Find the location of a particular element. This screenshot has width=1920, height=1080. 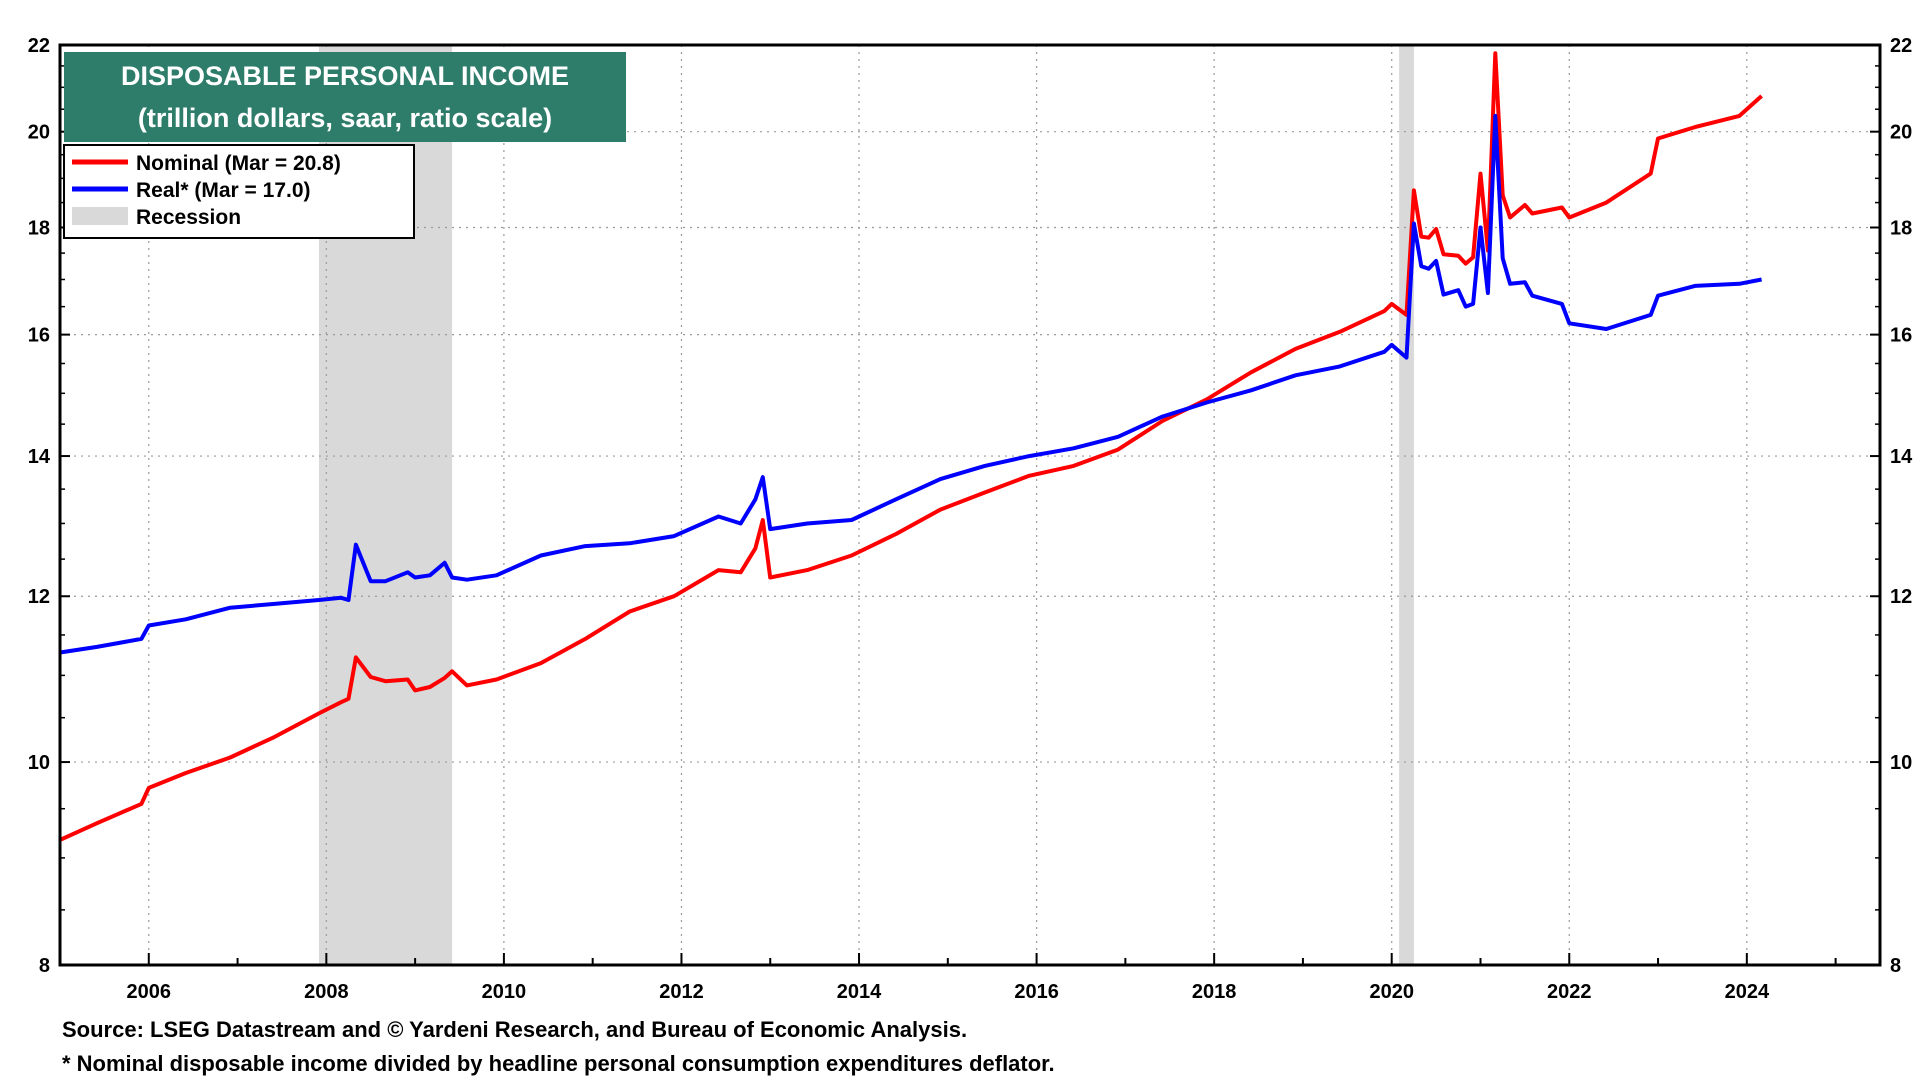

y-tick-label-right: 18 is located at coordinates (1901, 228).